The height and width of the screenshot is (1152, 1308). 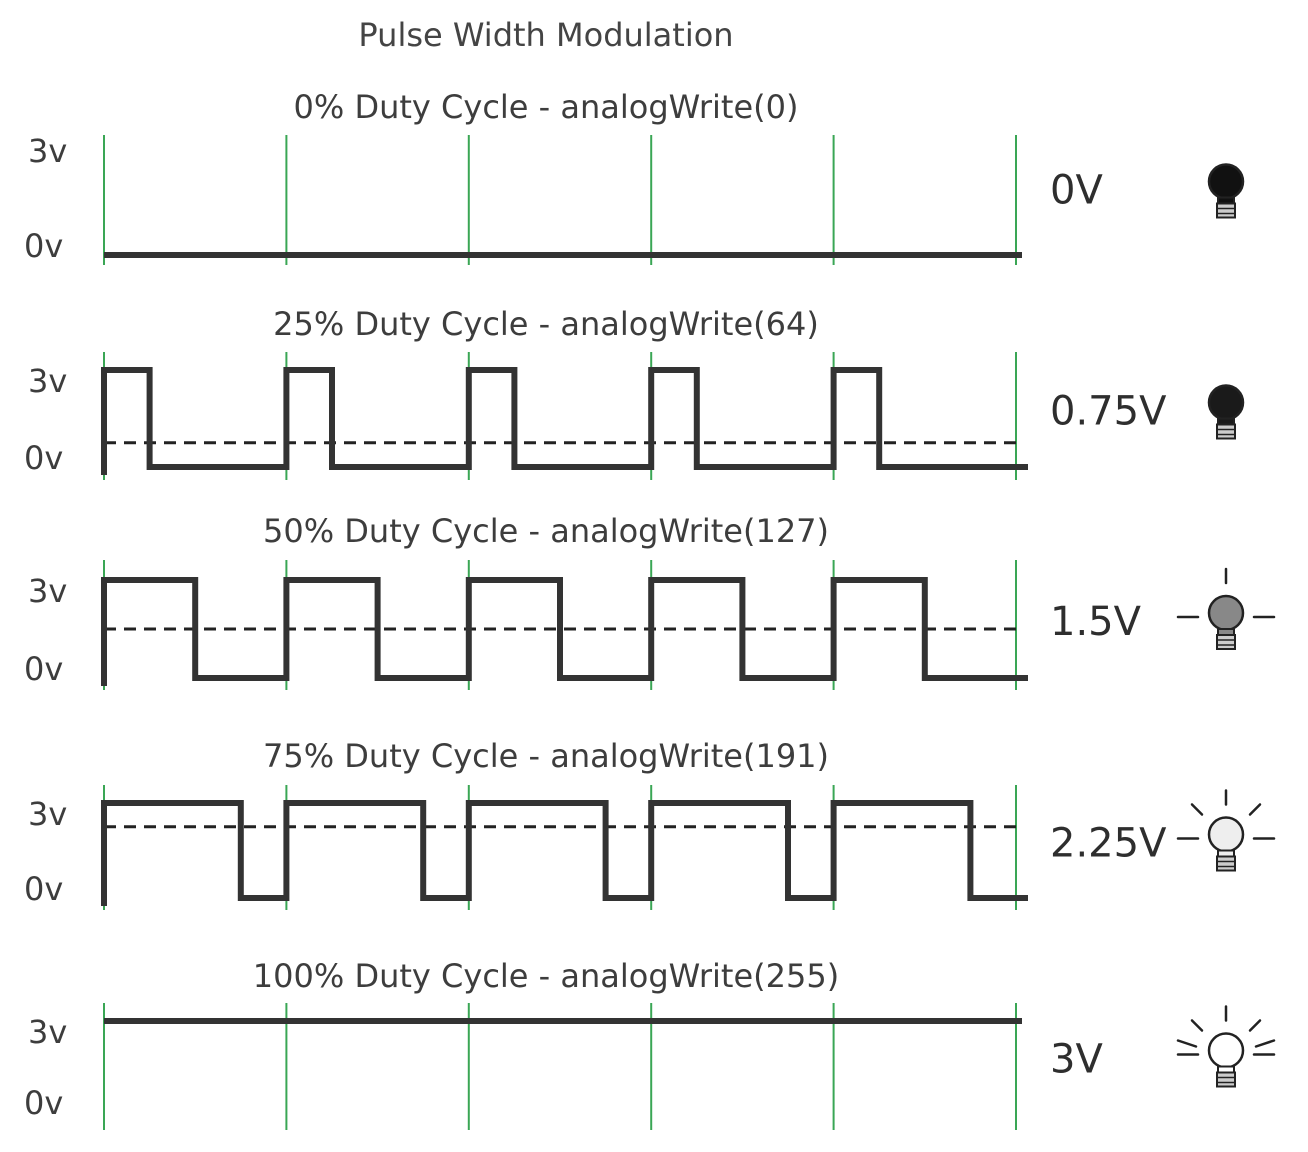 What do you see at coordinates (1108, 844) in the screenshot?
I see `average-voltage-label: 2.25V` at bounding box center [1108, 844].